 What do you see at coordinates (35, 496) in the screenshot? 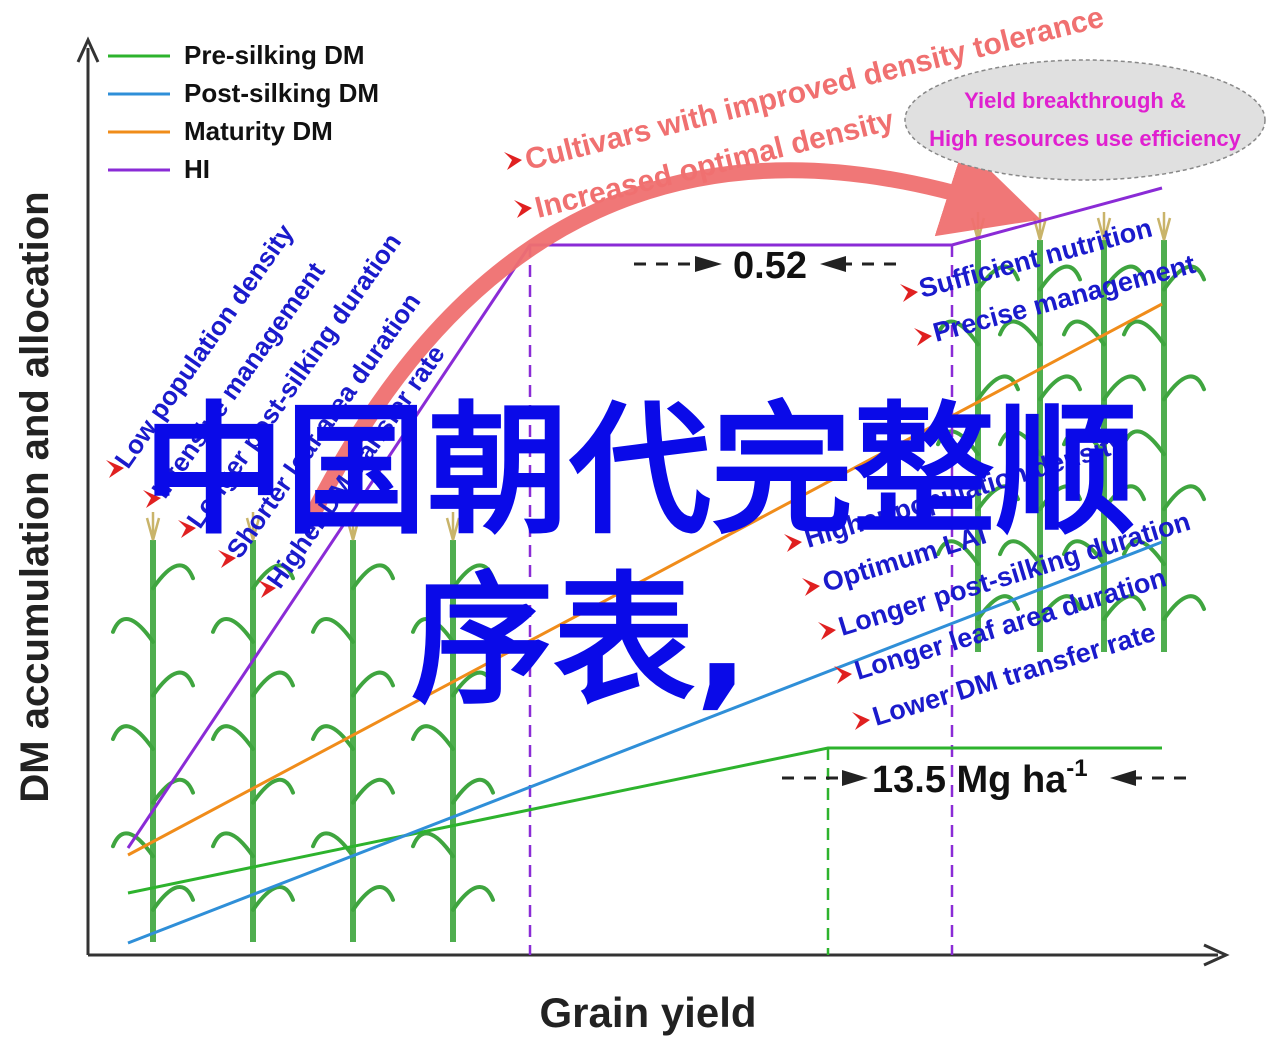
I see `y-axis-label: DM accumulation and allocation` at bounding box center [35, 496].